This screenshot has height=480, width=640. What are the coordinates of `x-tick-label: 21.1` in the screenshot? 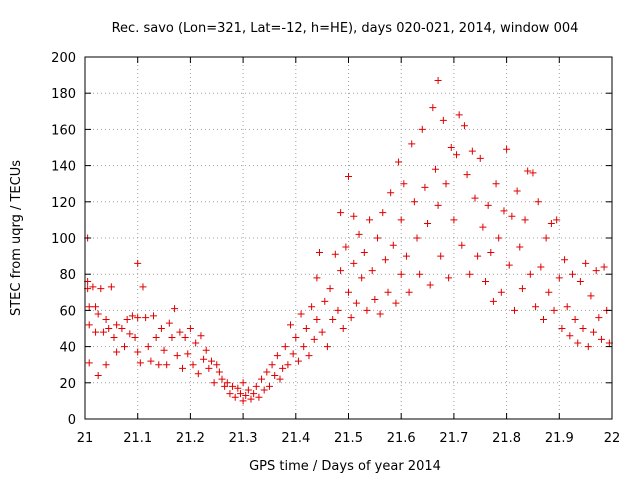 It's located at (137, 438).